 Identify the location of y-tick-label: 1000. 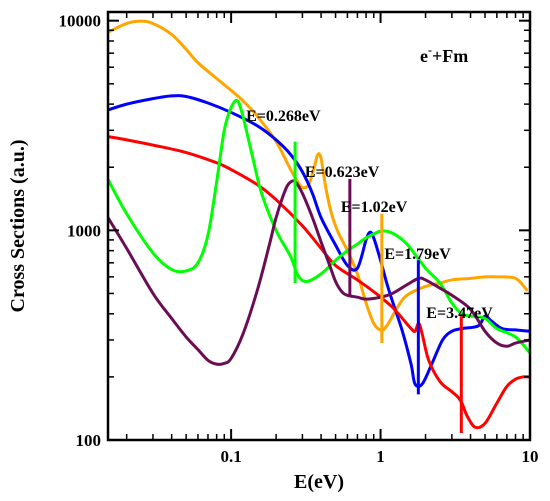
(84, 230).